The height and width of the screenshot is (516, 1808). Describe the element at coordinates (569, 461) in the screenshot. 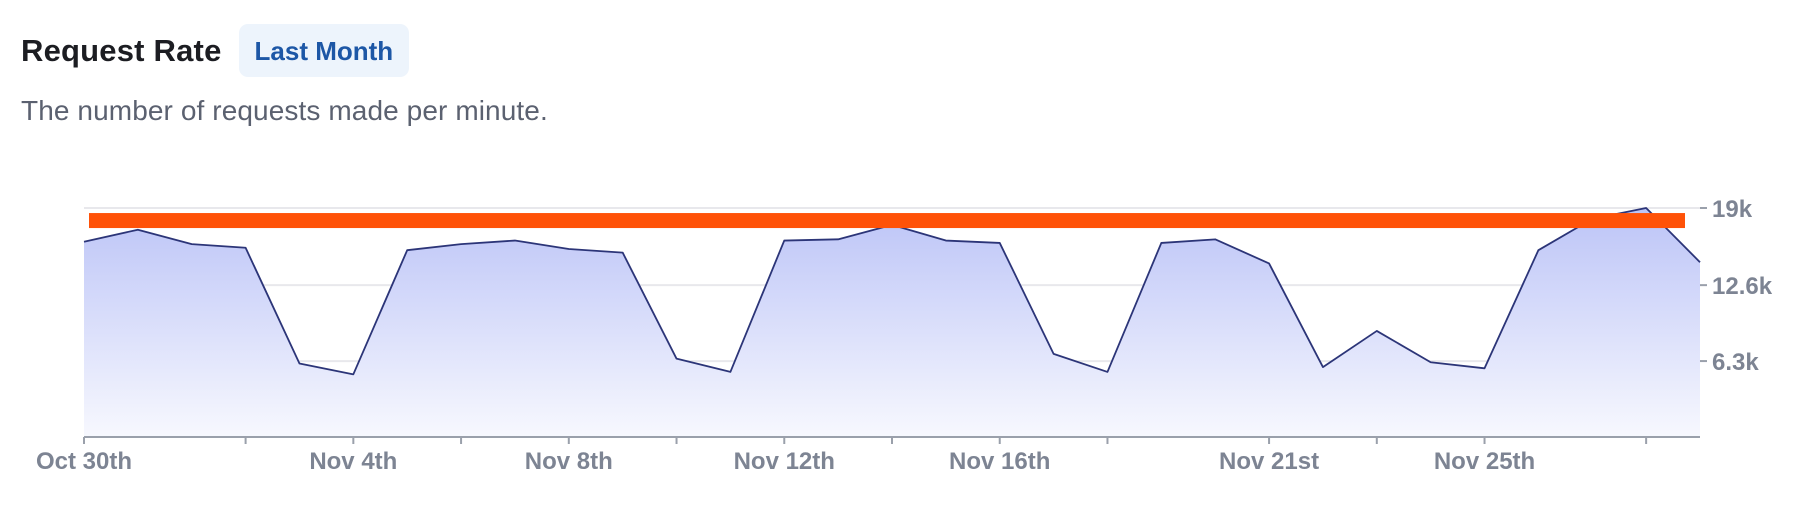

I see `x-tick-label: Nov 8th` at that location.